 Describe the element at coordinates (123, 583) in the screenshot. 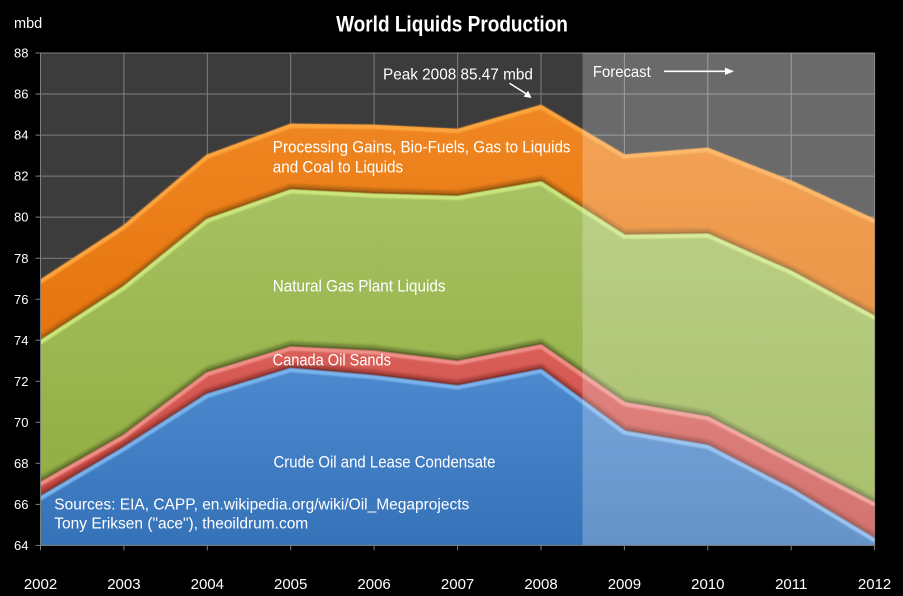

I see `svg-text: 2003` at that location.